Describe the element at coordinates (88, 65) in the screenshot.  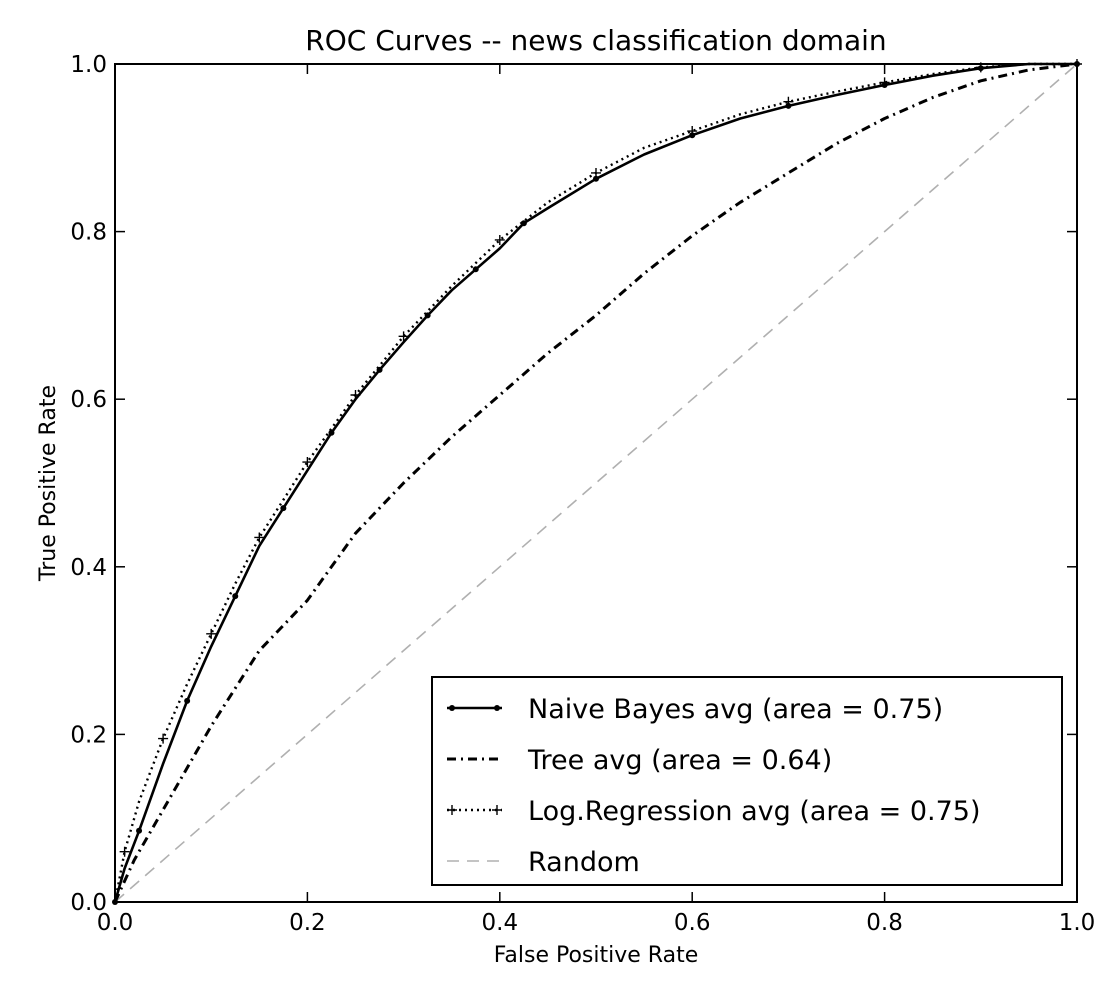
I see `y-tick-label: 1.0` at that location.